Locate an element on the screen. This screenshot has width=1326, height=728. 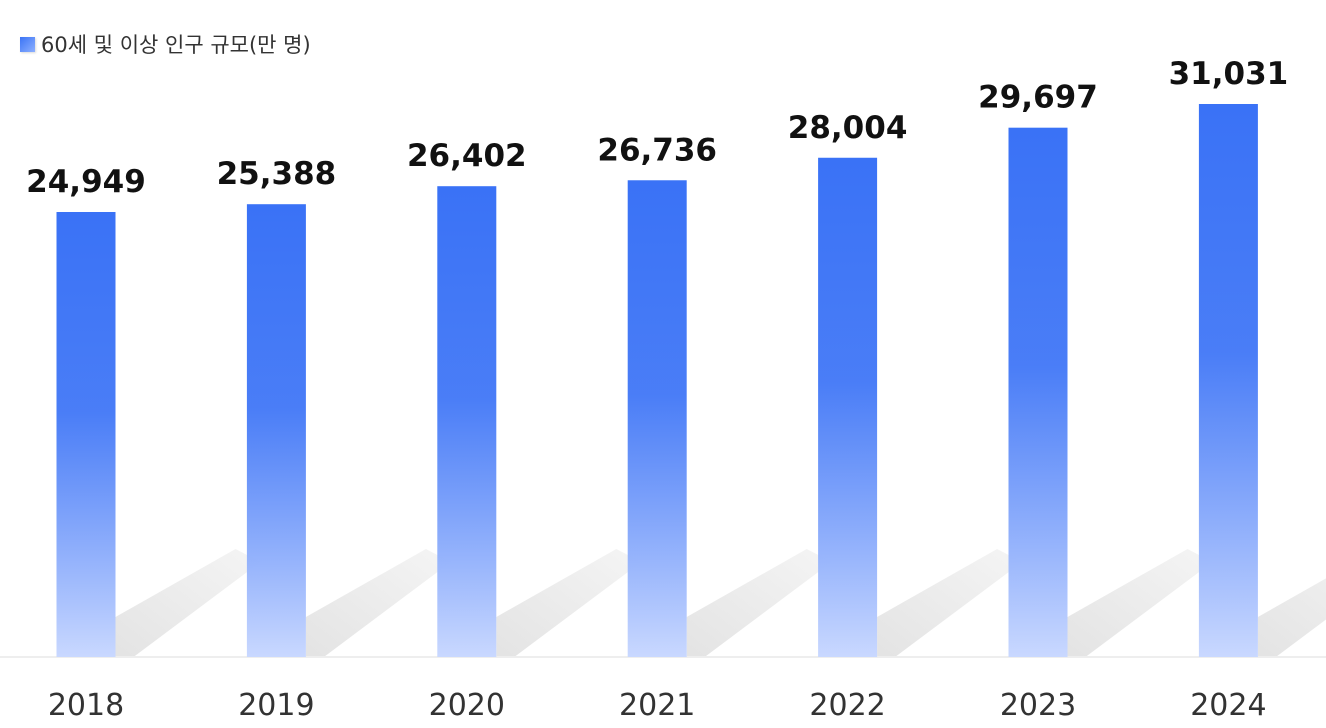
category-label-2020: 2020 is located at coordinates (467, 705).